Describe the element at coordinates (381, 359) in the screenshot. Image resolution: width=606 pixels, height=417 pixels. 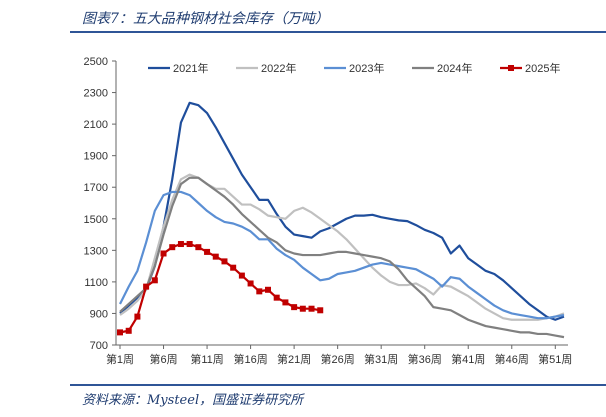
I see `x-tick-label: 第31周` at that location.